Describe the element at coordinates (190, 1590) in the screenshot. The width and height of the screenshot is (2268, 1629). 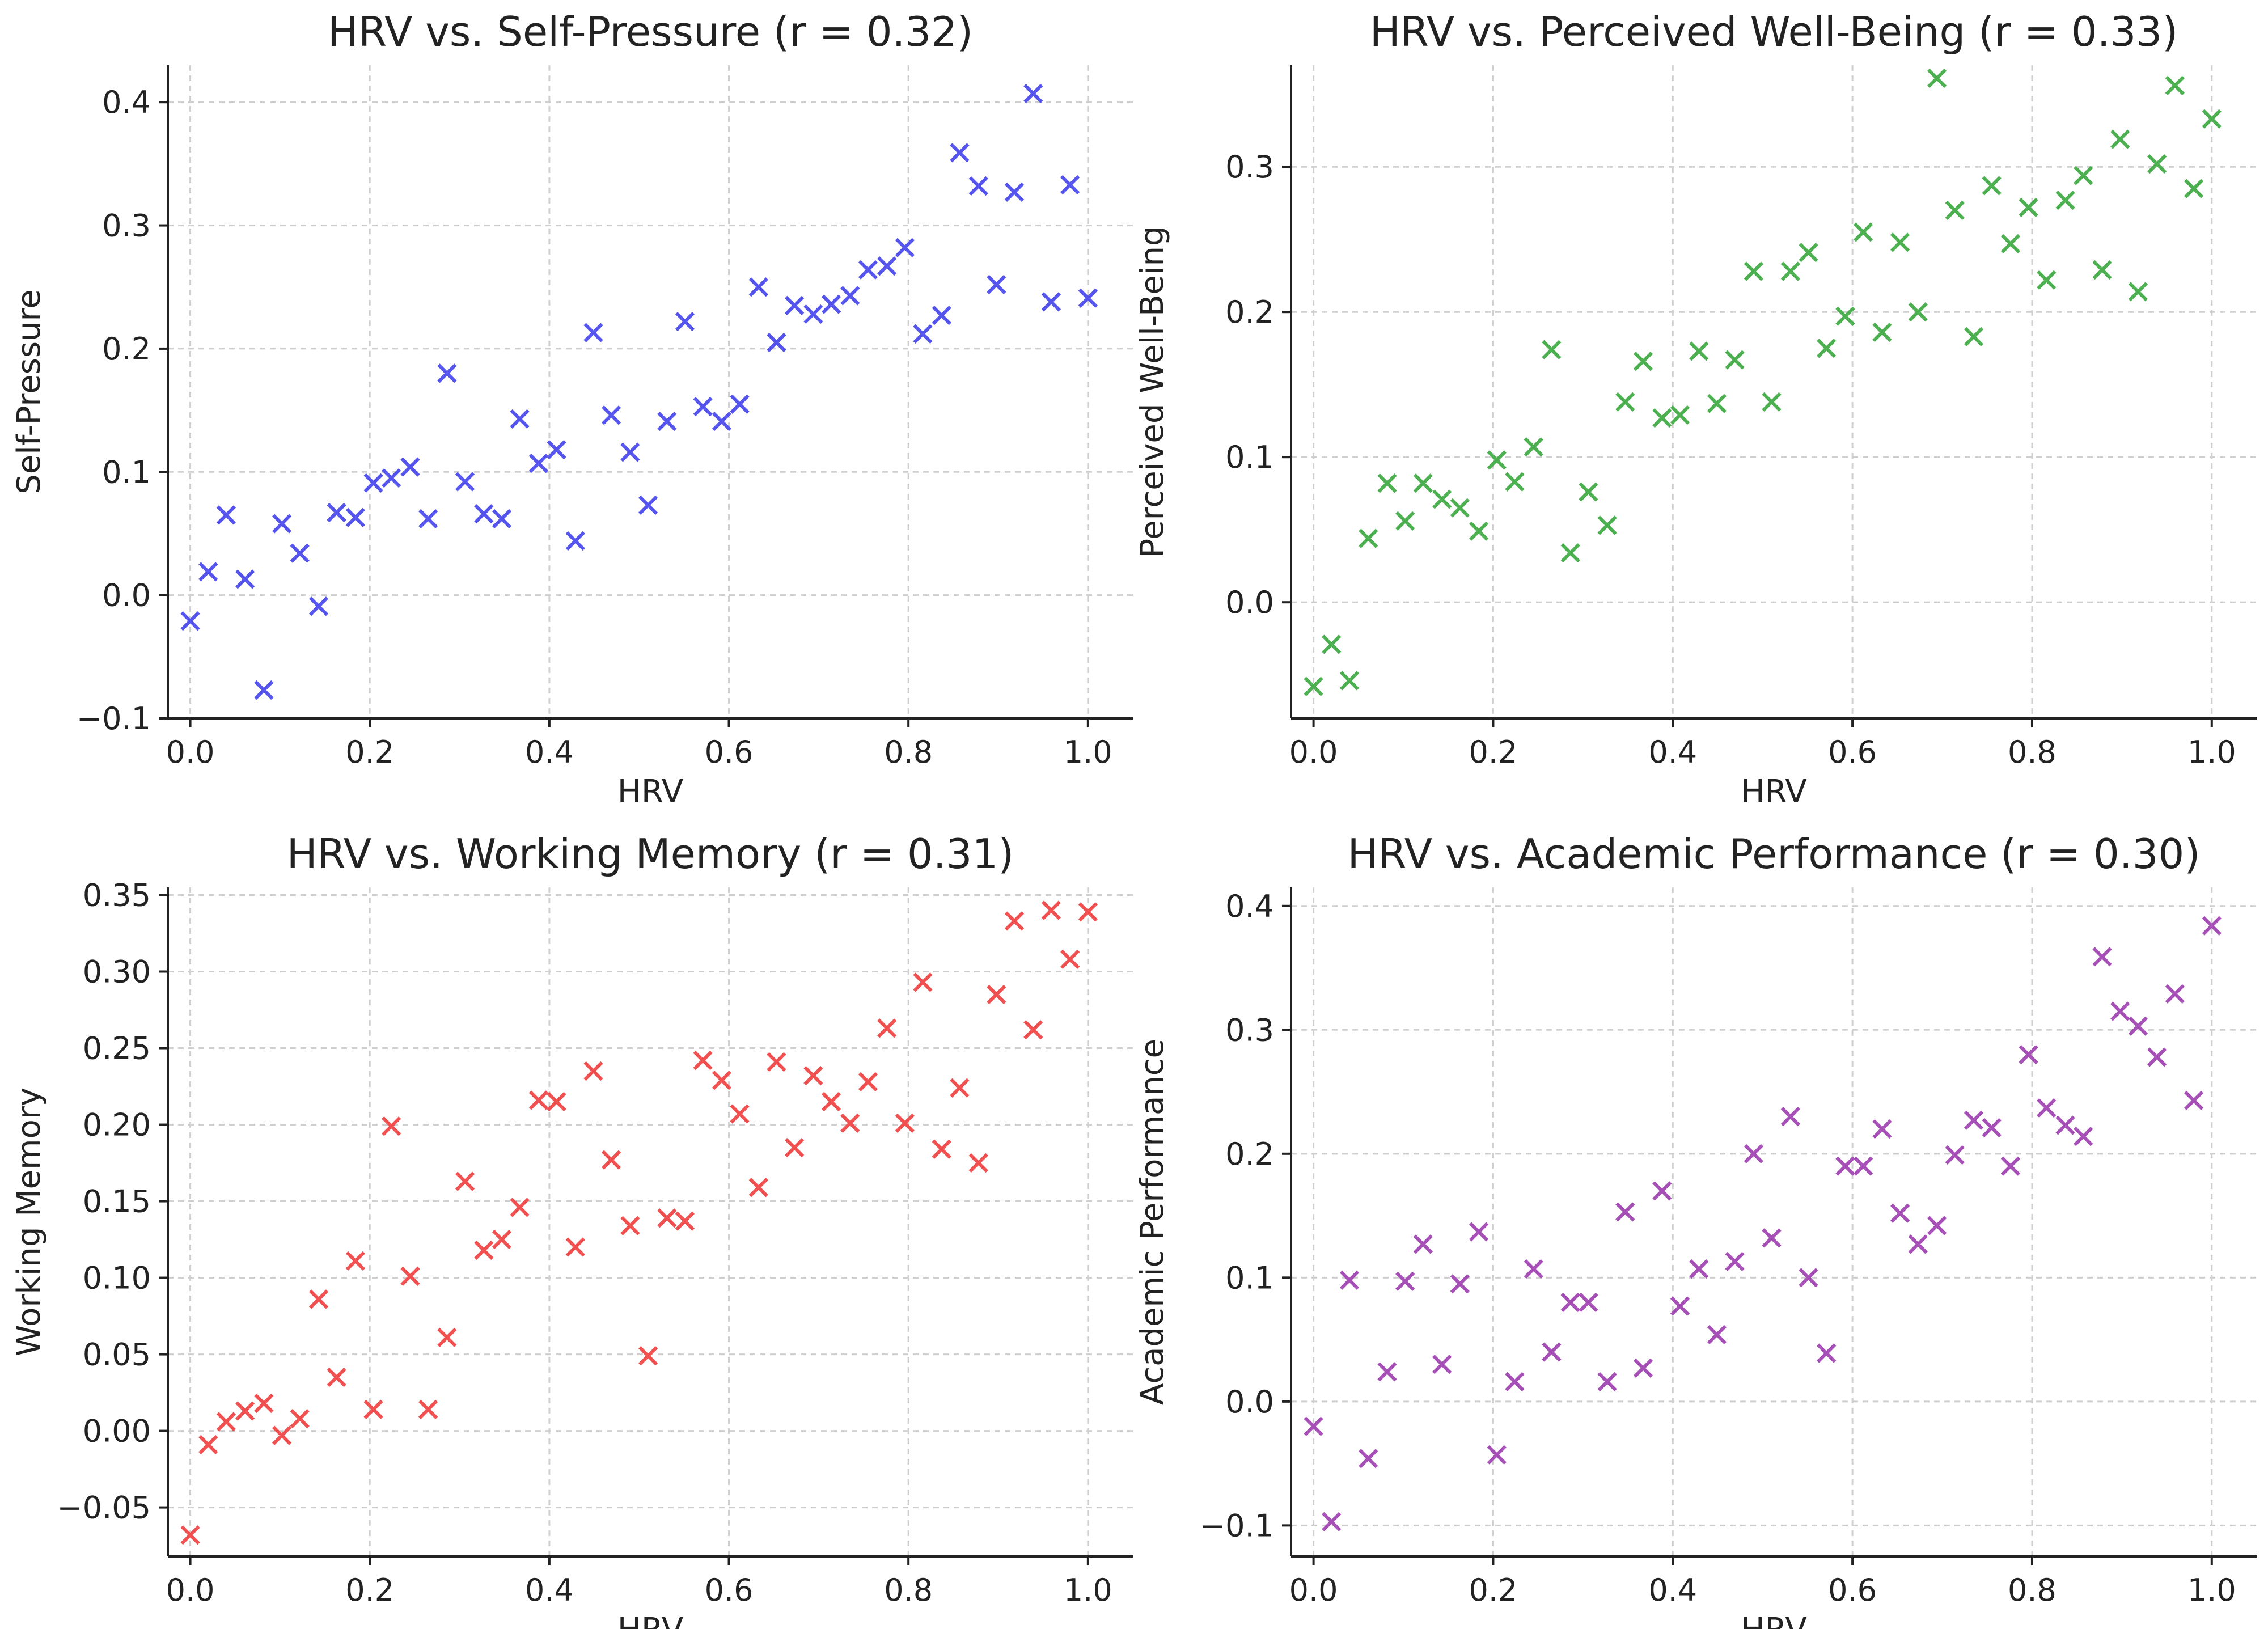
I see `x-tick-label: 0.0` at that location.